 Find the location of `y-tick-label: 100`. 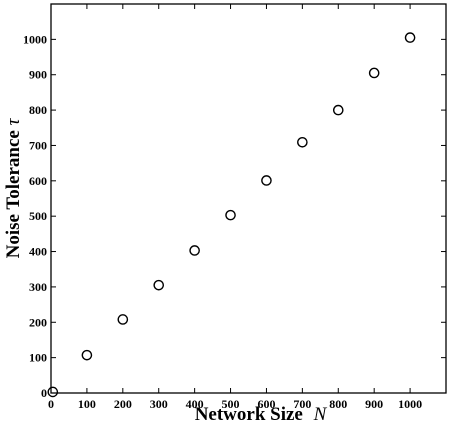

y-tick-label: 100 is located at coordinates (38, 358).